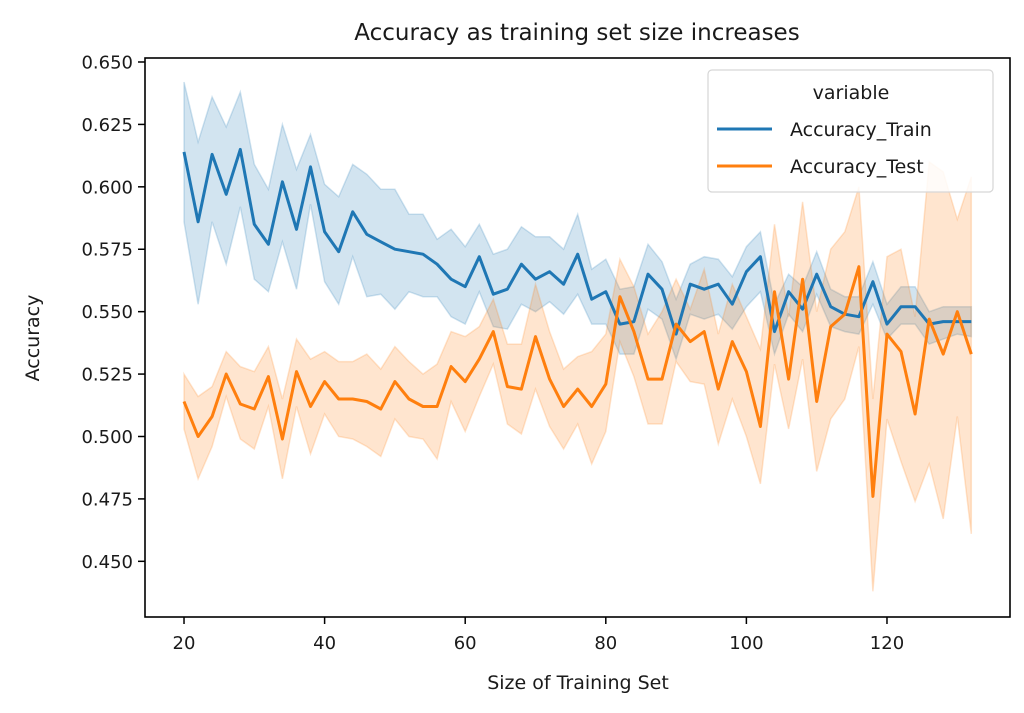 The image size is (1024, 713). What do you see at coordinates (465, 643) in the screenshot?
I see `x-tick-label: 60` at bounding box center [465, 643].